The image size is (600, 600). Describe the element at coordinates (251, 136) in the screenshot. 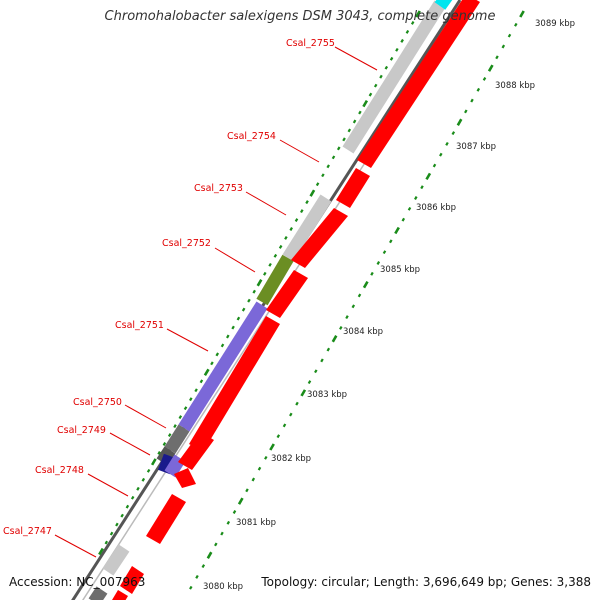

I see `gene-label-csal-2754: Csal_2754` at that location.